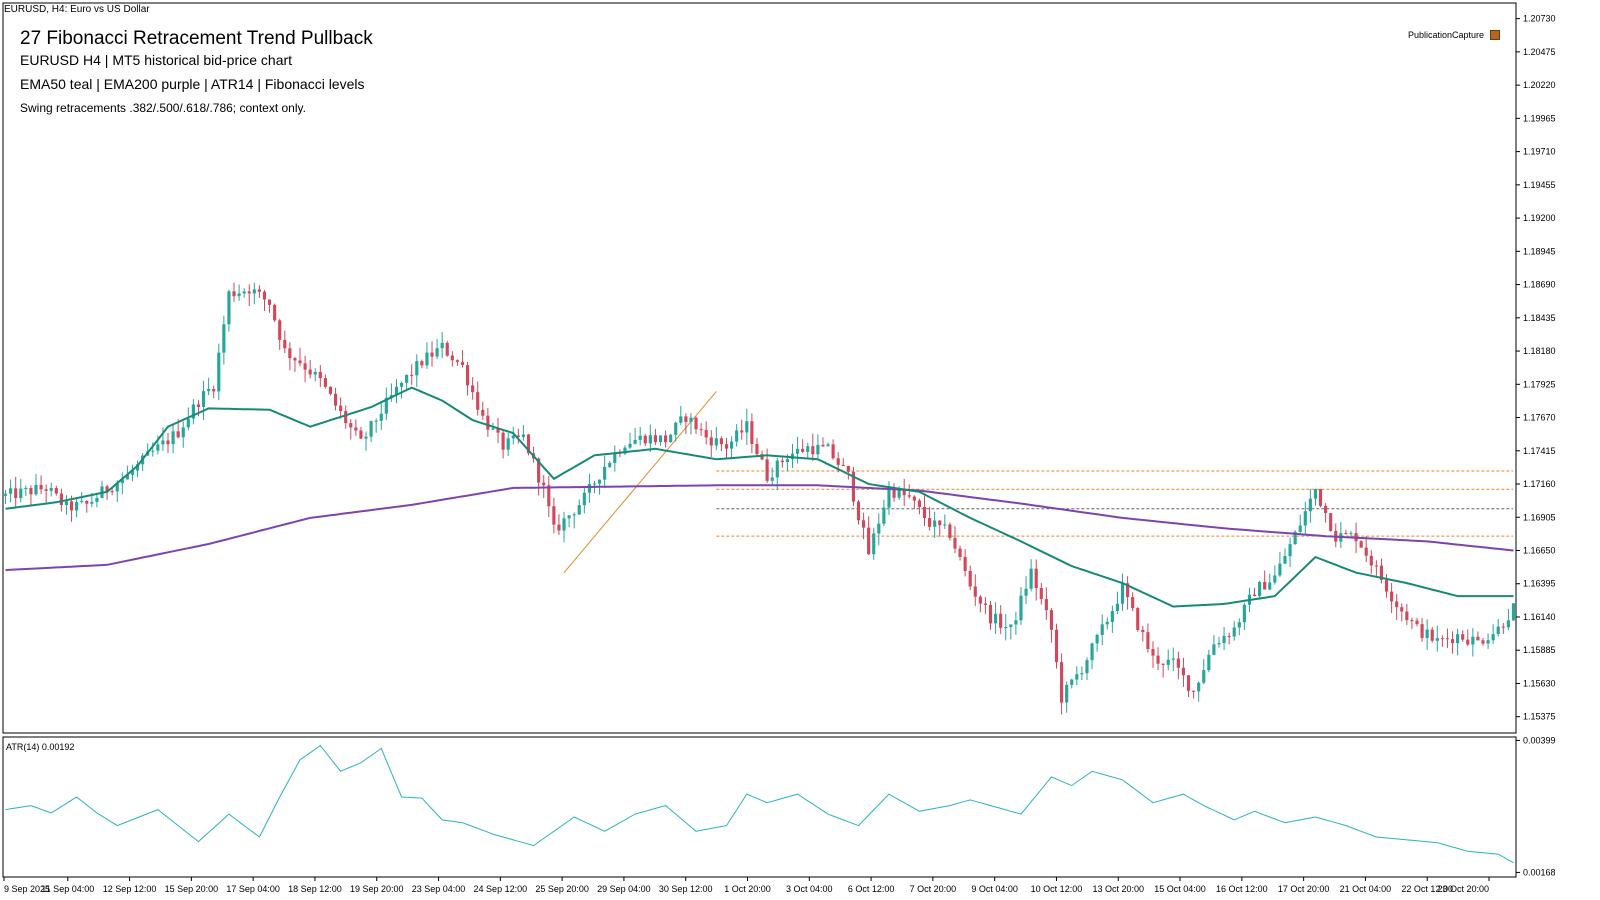  What do you see at coordinates (1539, 872) in the screenshot?
I see `atr-axis-label: 0.00168` at bounding box center [1539, 872].